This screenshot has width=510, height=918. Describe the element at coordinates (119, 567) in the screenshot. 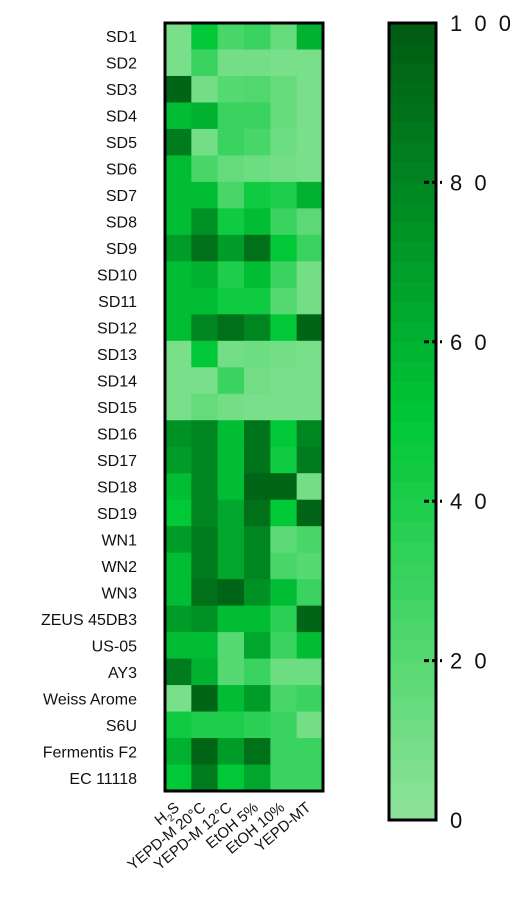

I see `row-label: WN2` at that location.